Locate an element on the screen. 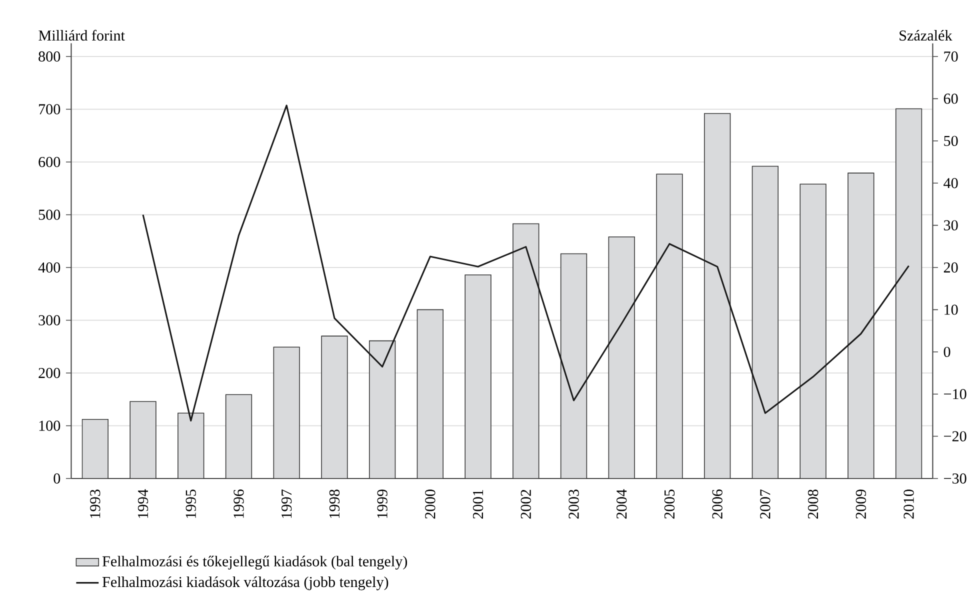 This screenshot has height=608, width=978. y2-tick-label: −20 is located at coordinates (955, 436).